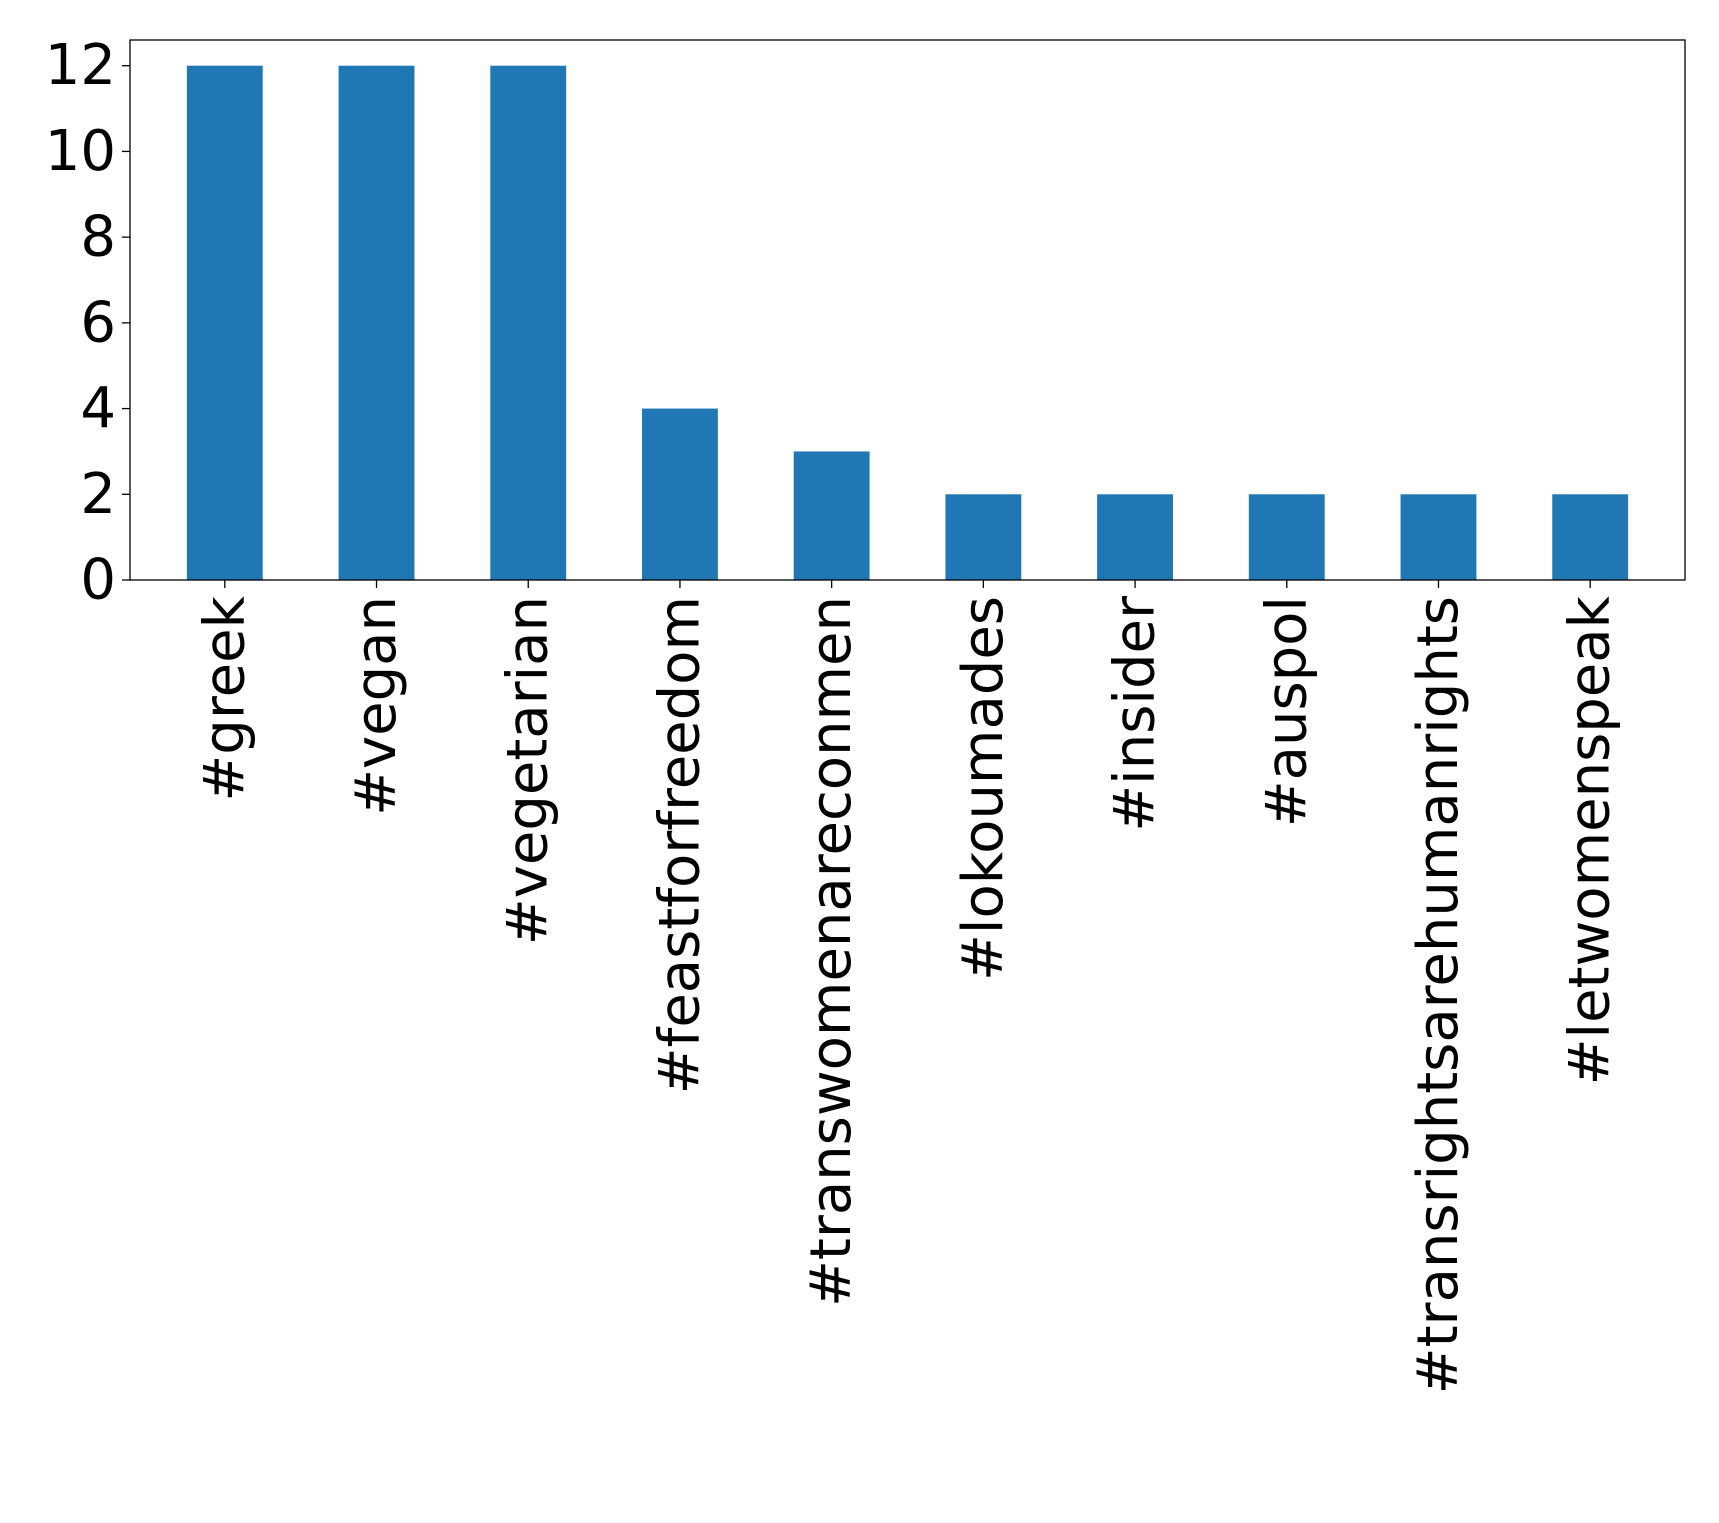  Describe the element at coordinates (1286, 711) in the screenshot. I see `x-tick-label: #auspol` at that location.